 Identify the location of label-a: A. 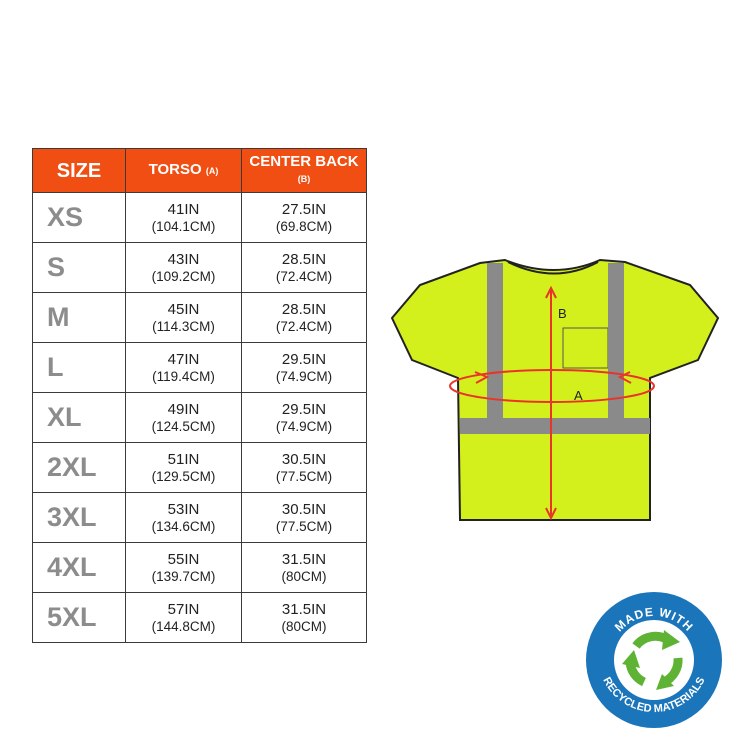
(578, 395).